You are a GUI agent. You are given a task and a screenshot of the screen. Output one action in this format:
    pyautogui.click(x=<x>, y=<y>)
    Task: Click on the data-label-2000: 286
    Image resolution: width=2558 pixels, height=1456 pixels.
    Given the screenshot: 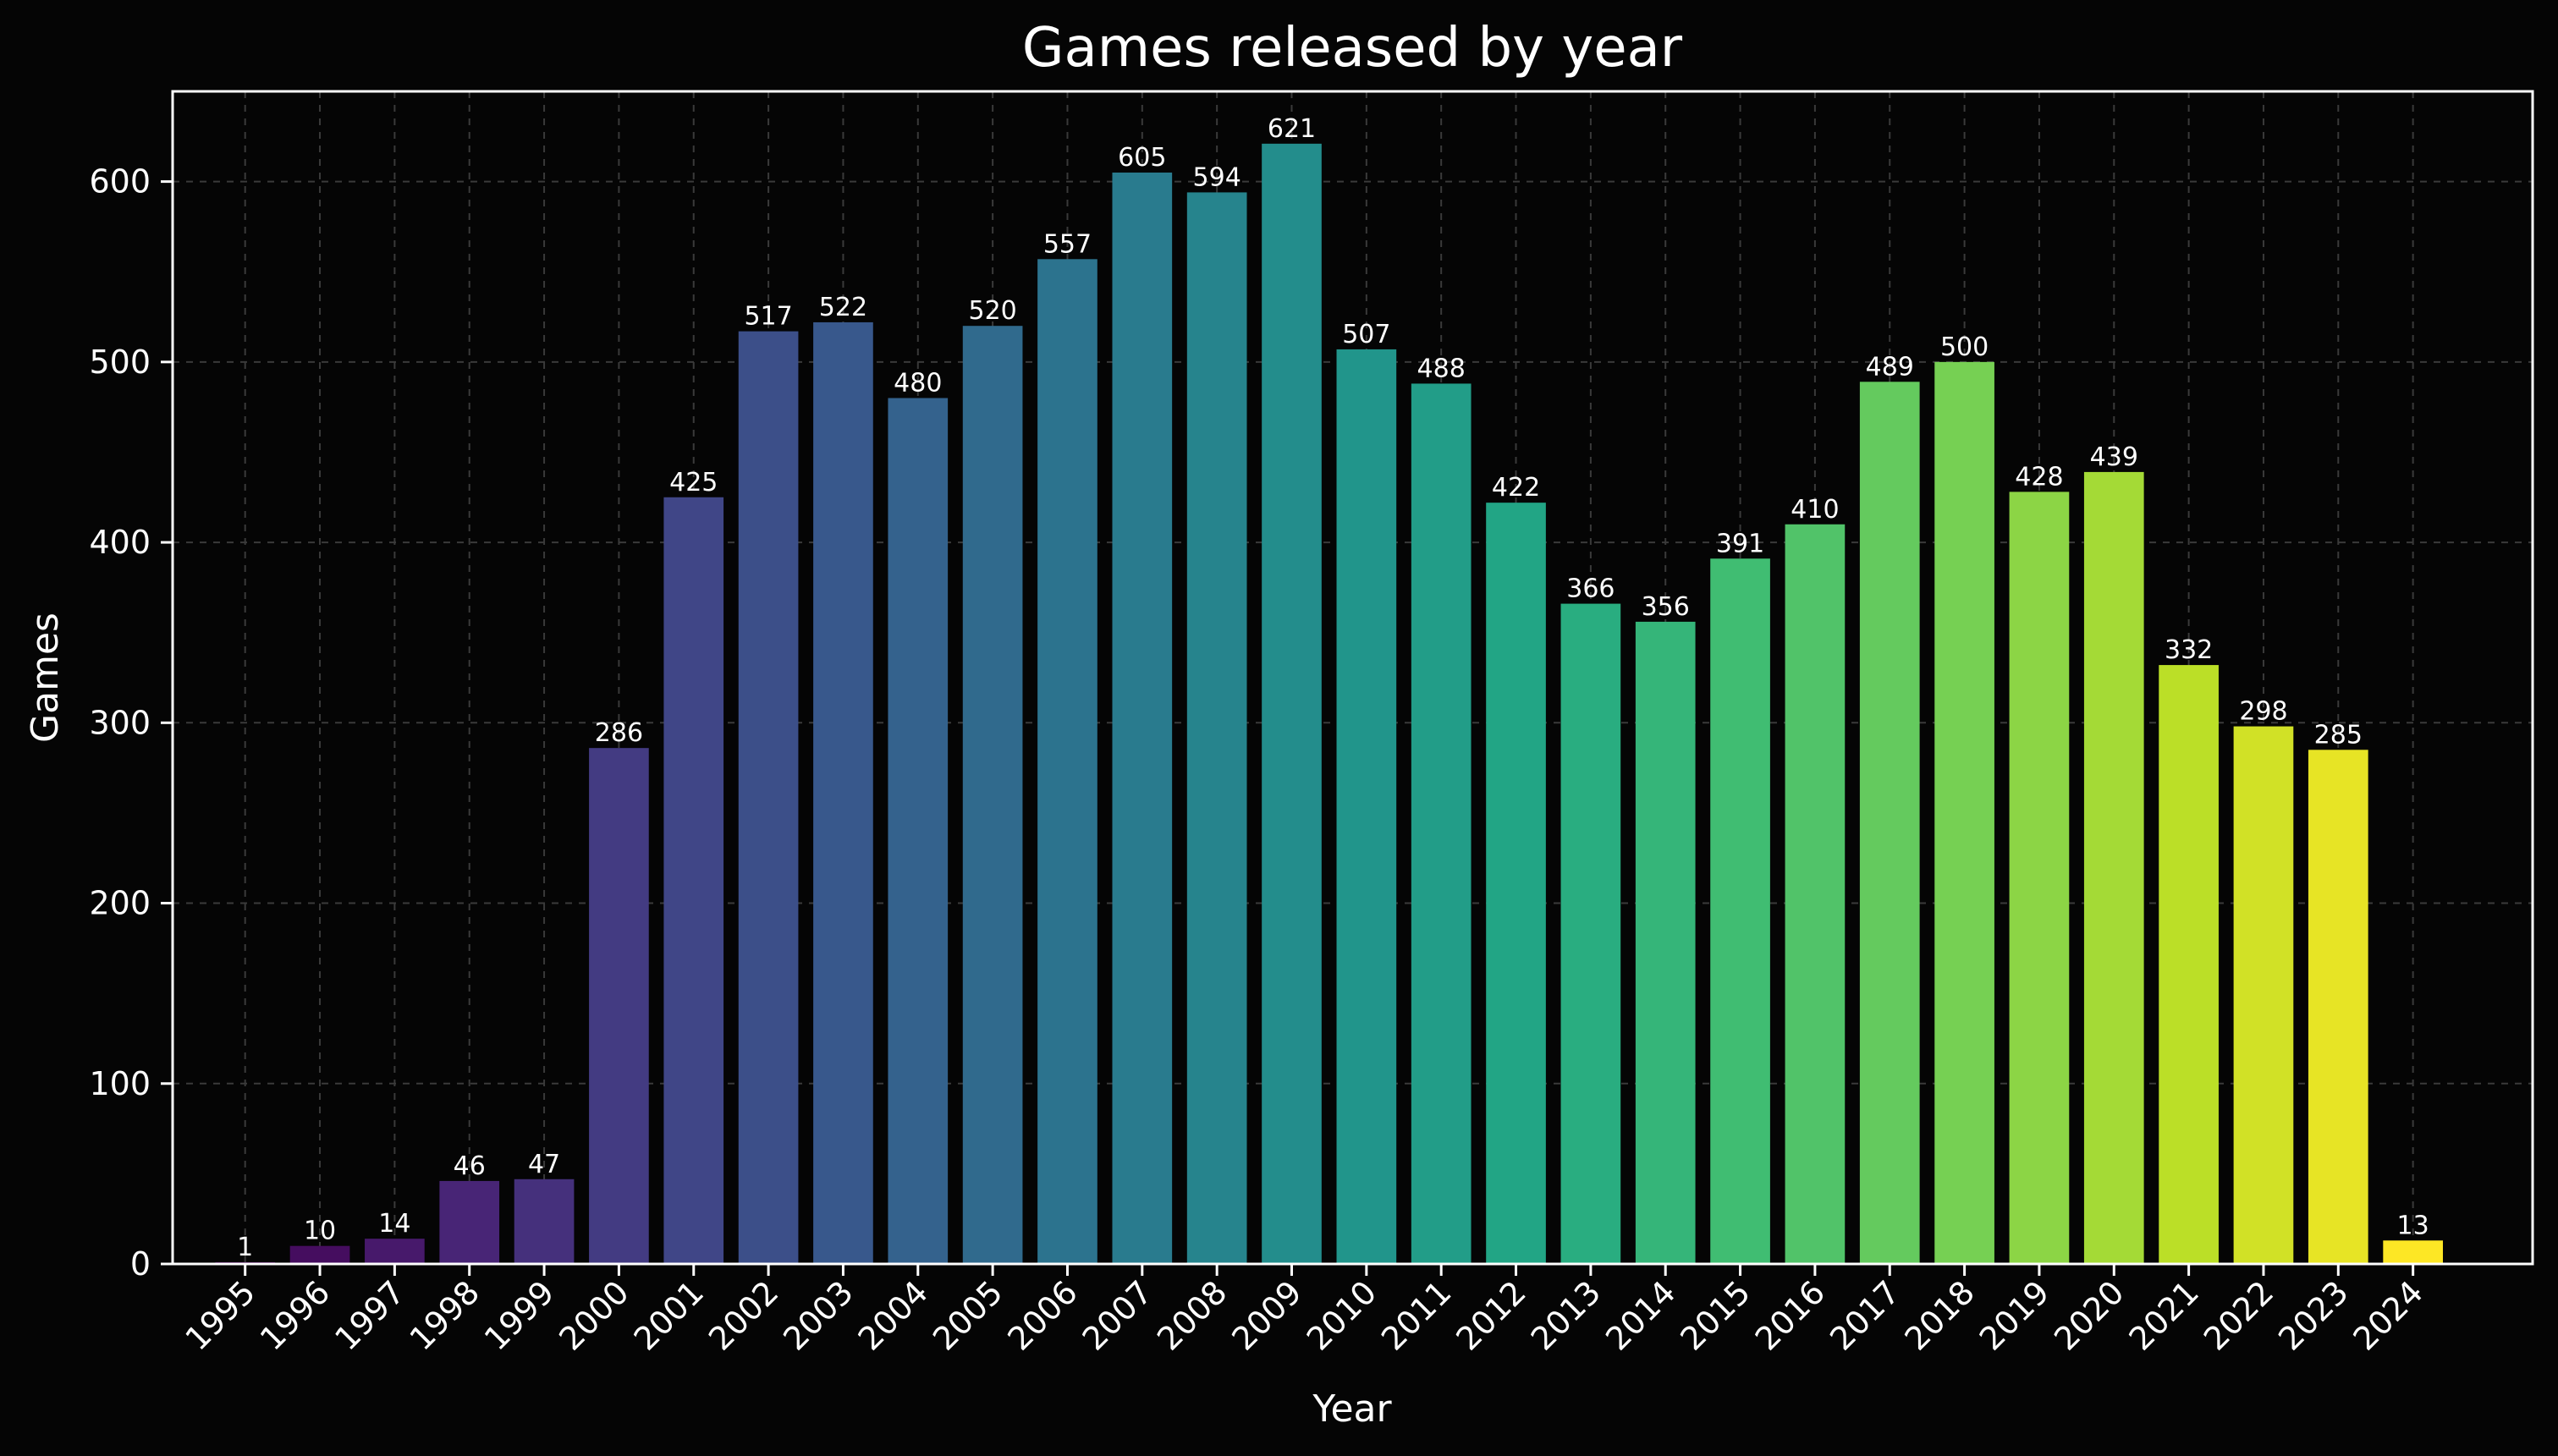 What is the action you would take?
    pyautogui.click(x=619, y=733)
    